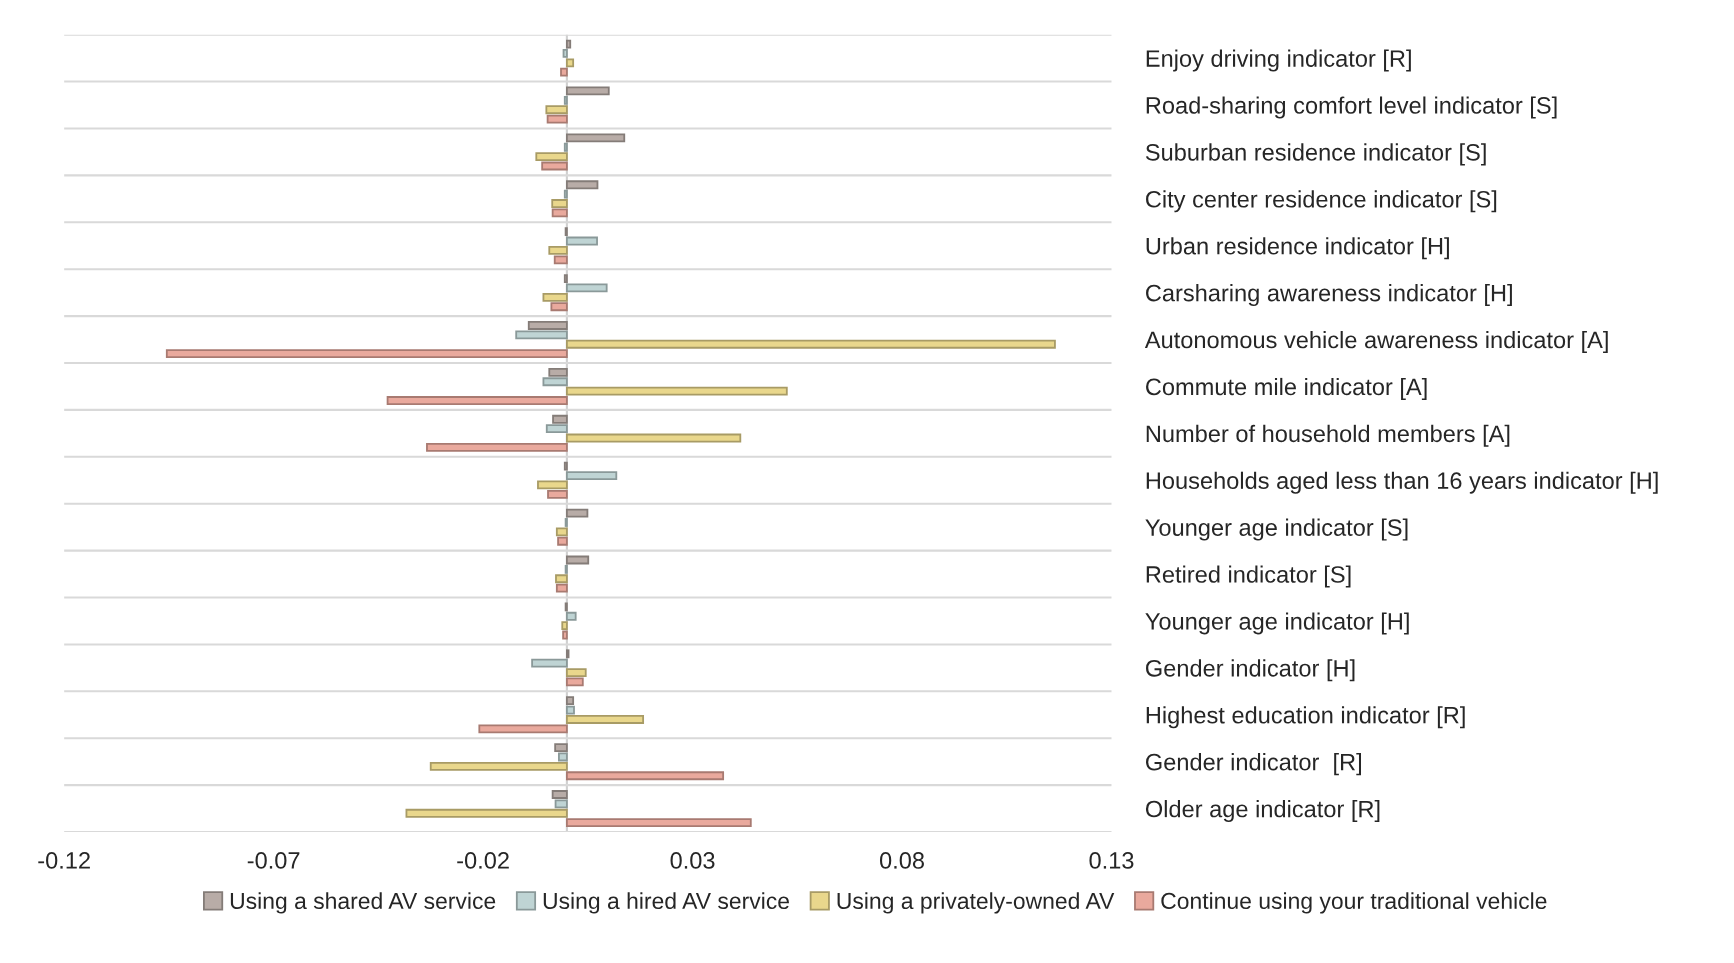 Image resolution: width=1734 pixels, height=963 pixels. What do you see at coordinates (692, 860) in the screenshot?
I see `x-tick-label: 0.03` at bounding box center [692, 860].